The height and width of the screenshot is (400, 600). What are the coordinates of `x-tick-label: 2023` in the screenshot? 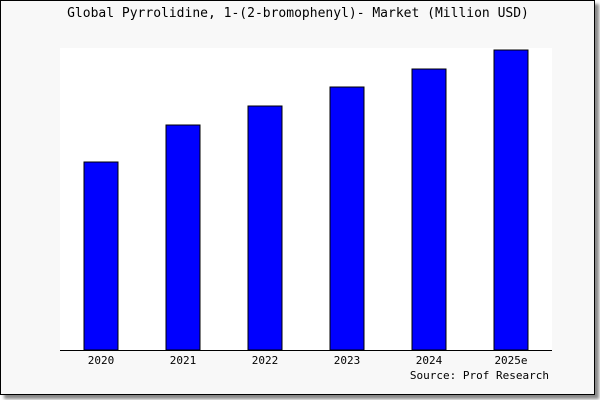 It's located at (347, 360).